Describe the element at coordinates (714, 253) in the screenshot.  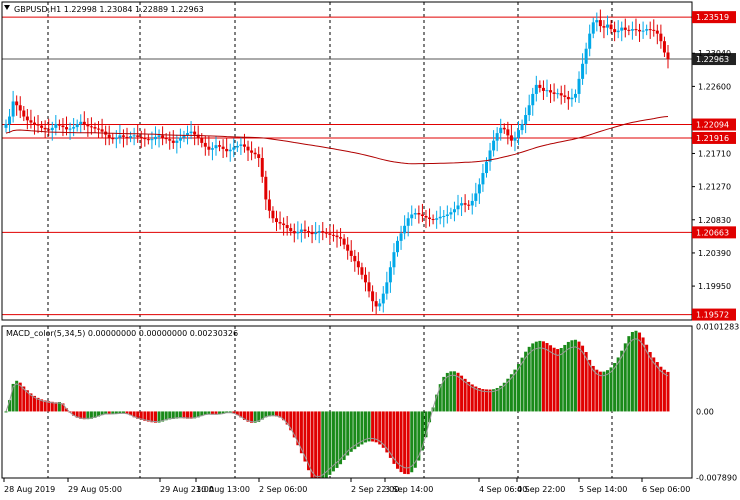
I see `price-axis-label: 1.20390` at that location.